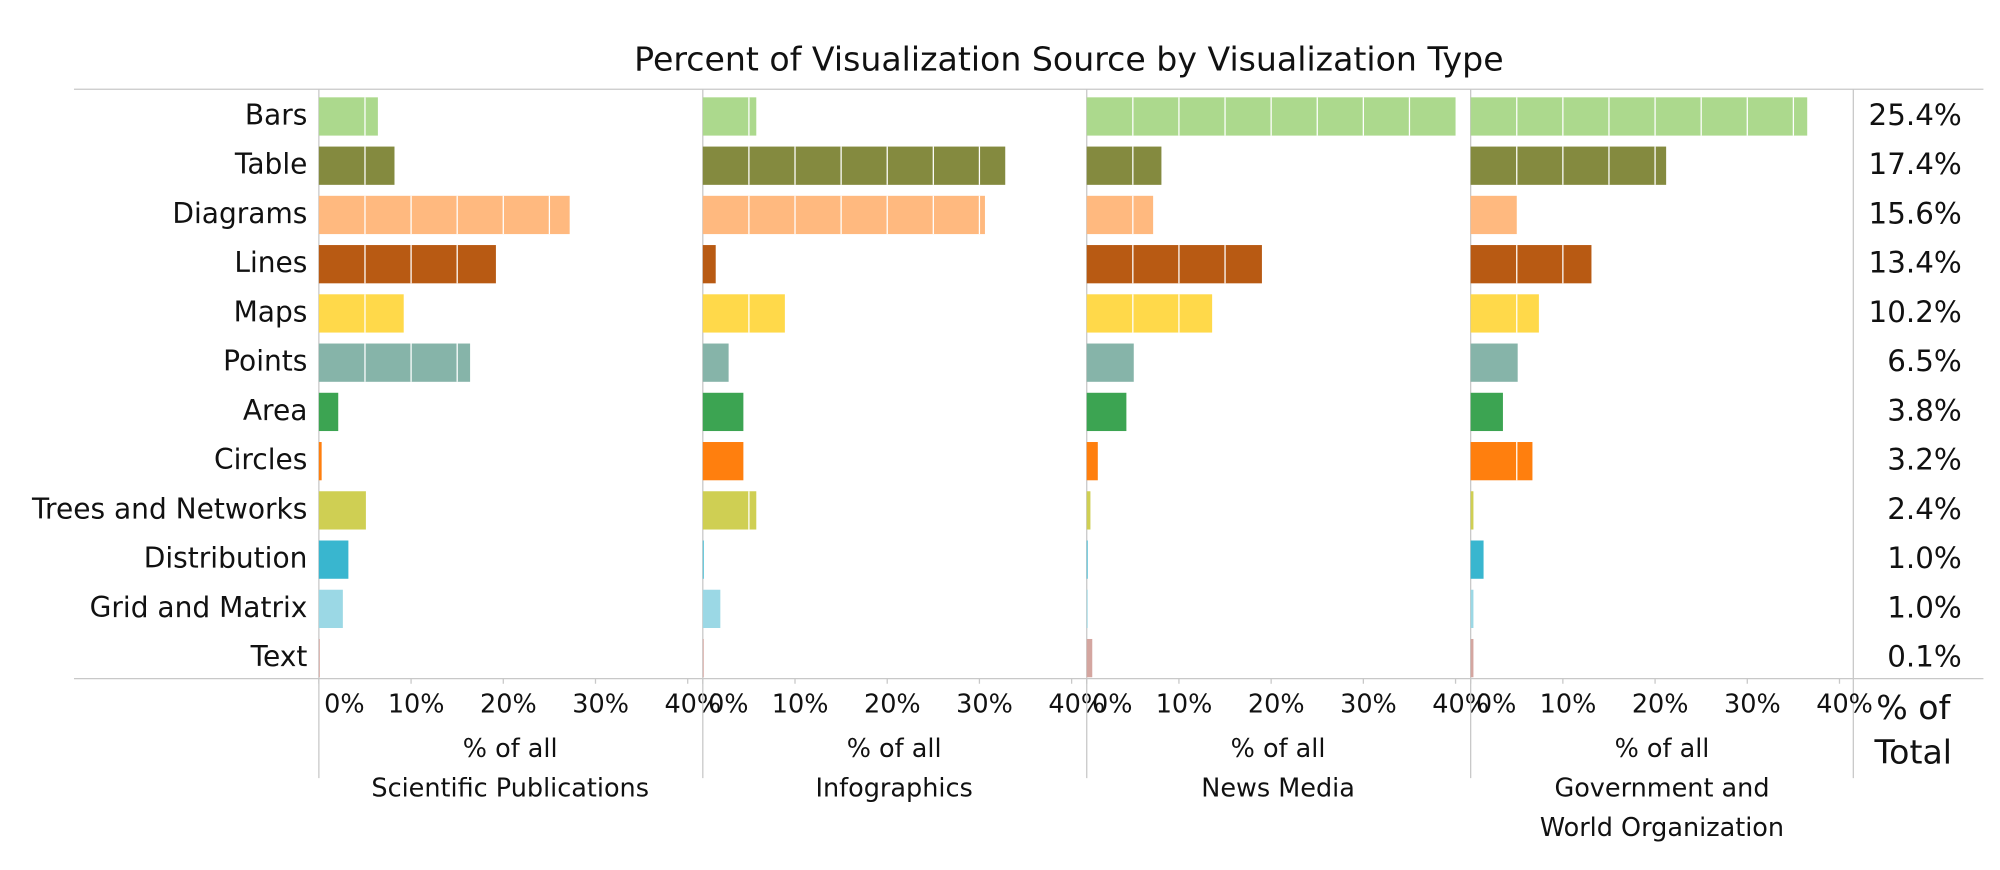 The width and height of the screenshot is (2000, 870). I want to click on total-label: 2.4%, so click(1924, 509).